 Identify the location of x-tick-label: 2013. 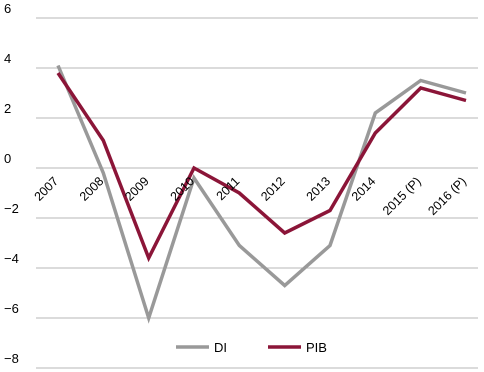
(319, 189).